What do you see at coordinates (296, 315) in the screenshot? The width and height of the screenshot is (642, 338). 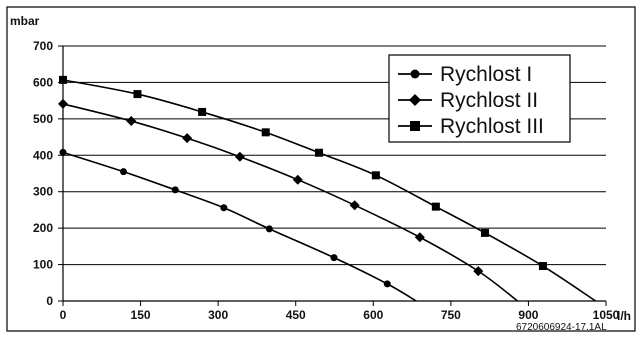 I see `x-tick-label: 450` at bounding box center [296, 315].